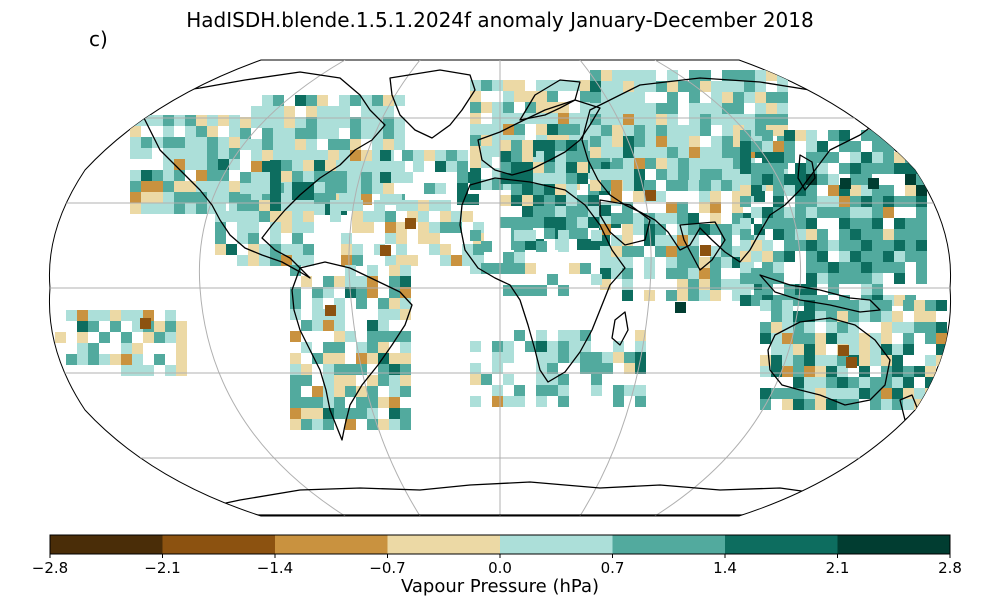 This screenshot has height=600, width=1000. I want to click on coast-scandinavia, so click(550, 100).